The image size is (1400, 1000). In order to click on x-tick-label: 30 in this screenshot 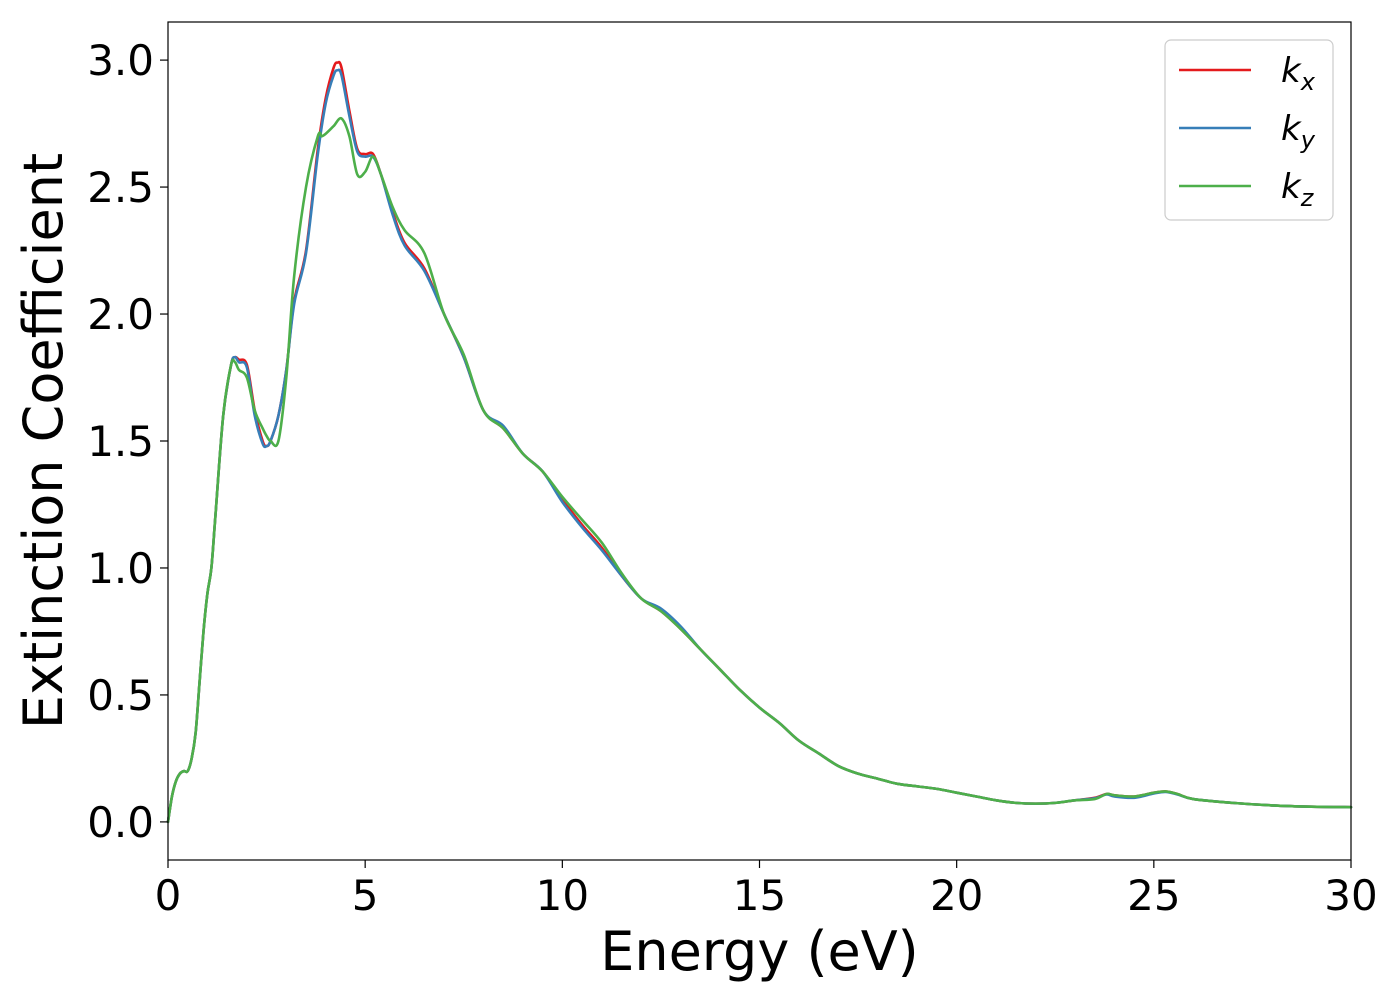, I will do `click(1350, 895)`.